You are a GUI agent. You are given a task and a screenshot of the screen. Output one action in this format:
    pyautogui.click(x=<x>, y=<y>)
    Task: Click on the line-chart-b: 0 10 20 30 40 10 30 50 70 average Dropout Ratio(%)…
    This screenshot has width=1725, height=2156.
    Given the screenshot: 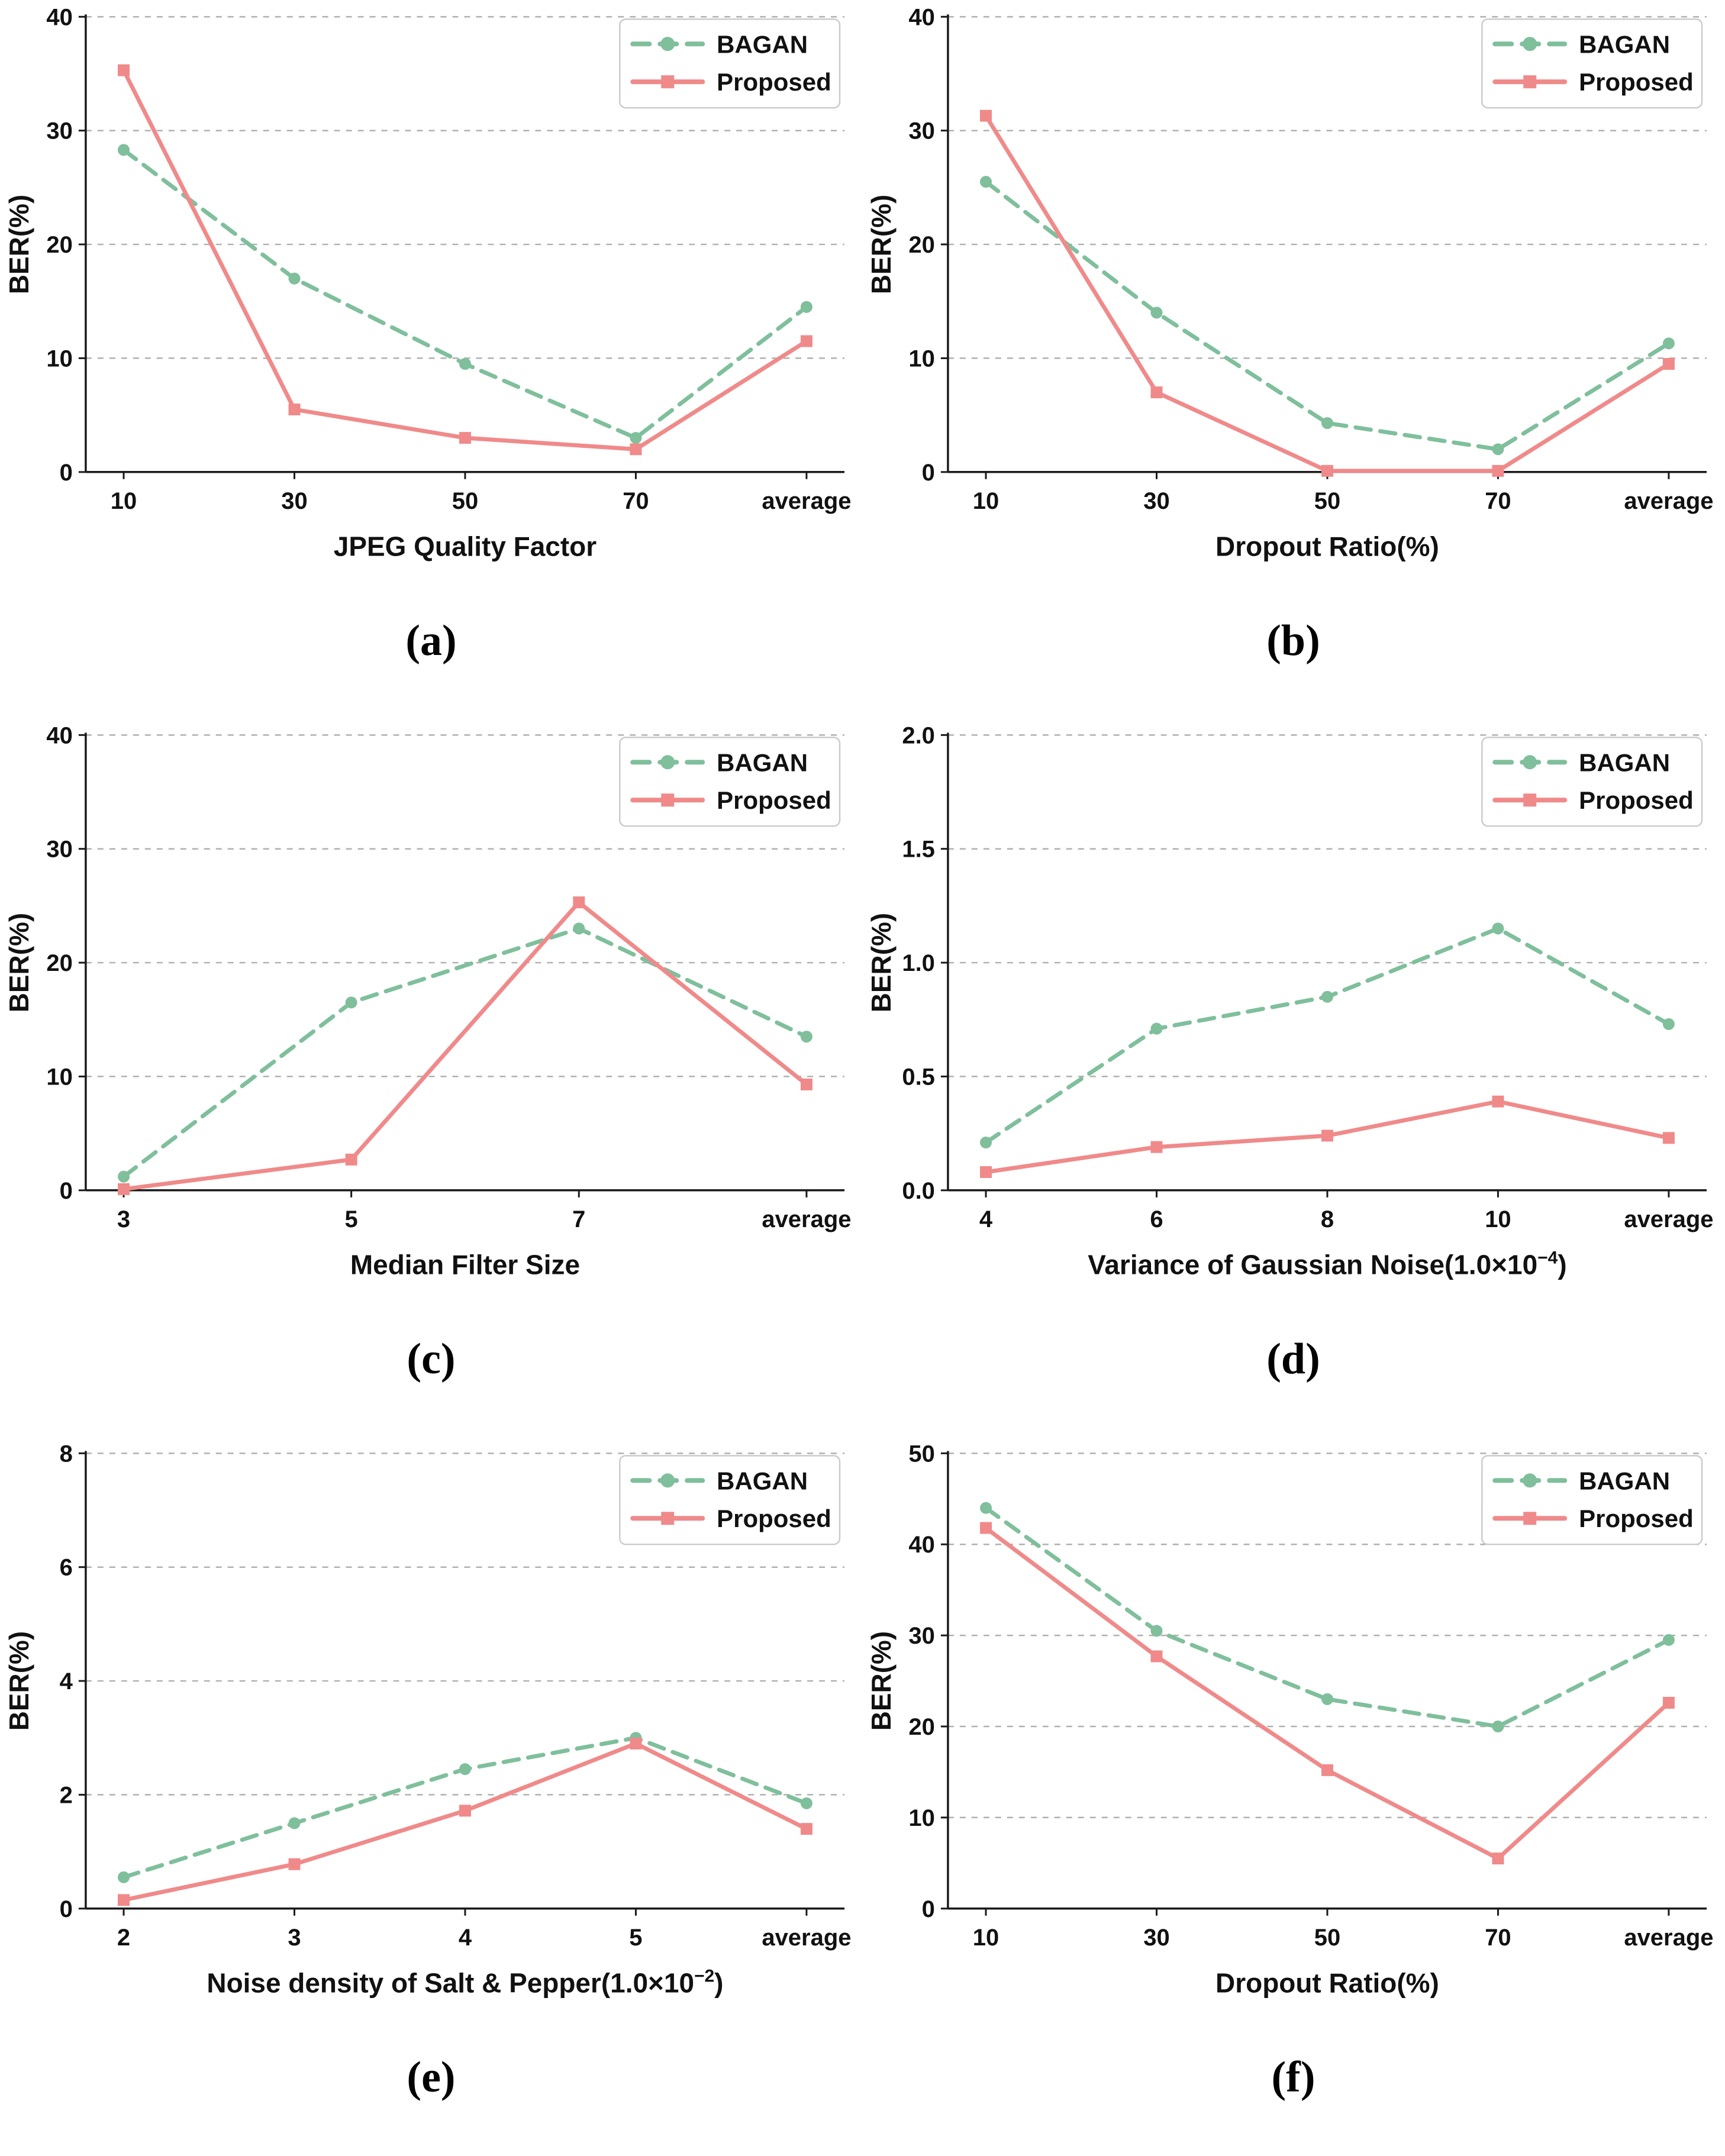 What is the action you would take?
    pyautogui.click(x=1293, y=299)
    